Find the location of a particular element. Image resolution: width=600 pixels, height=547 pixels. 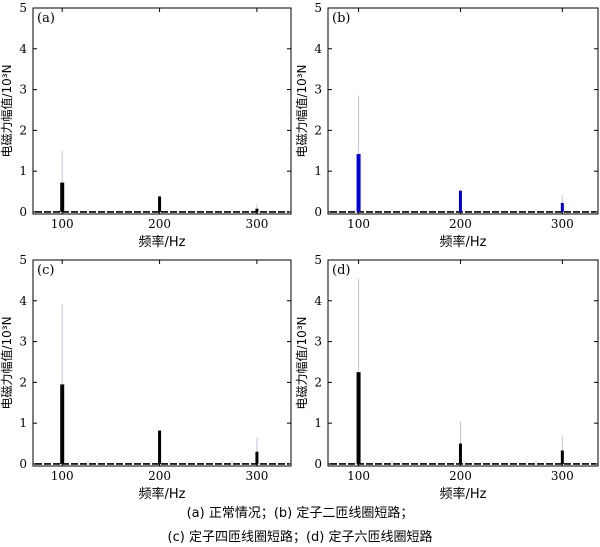

figure-caption-line-1: (a) 正常情况；(b) 定子二匝线圈短路； is located at coordinates (300, 513).